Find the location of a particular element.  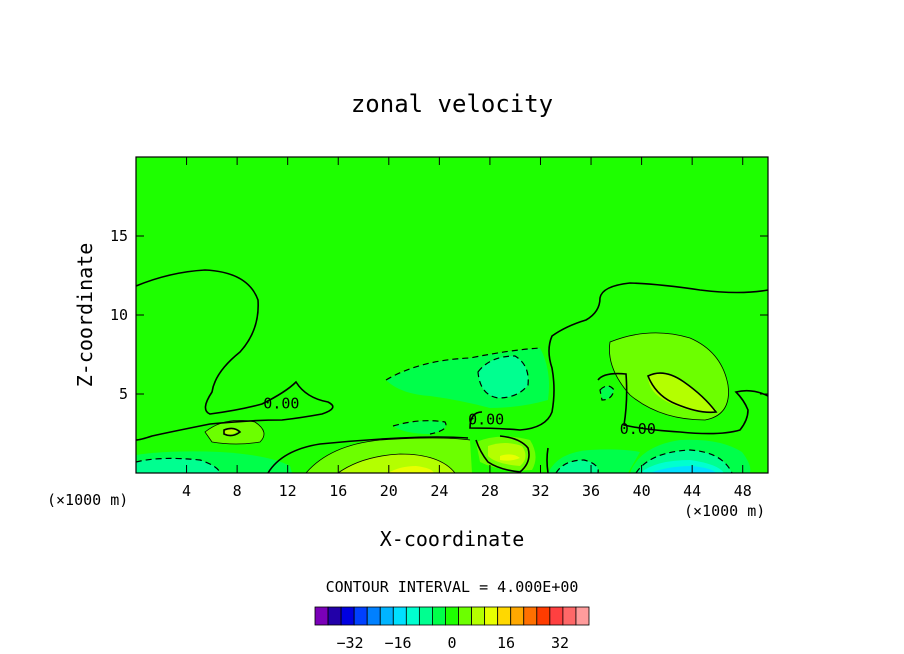

x-tick-label: 28 is located at coordinates (490, 491).